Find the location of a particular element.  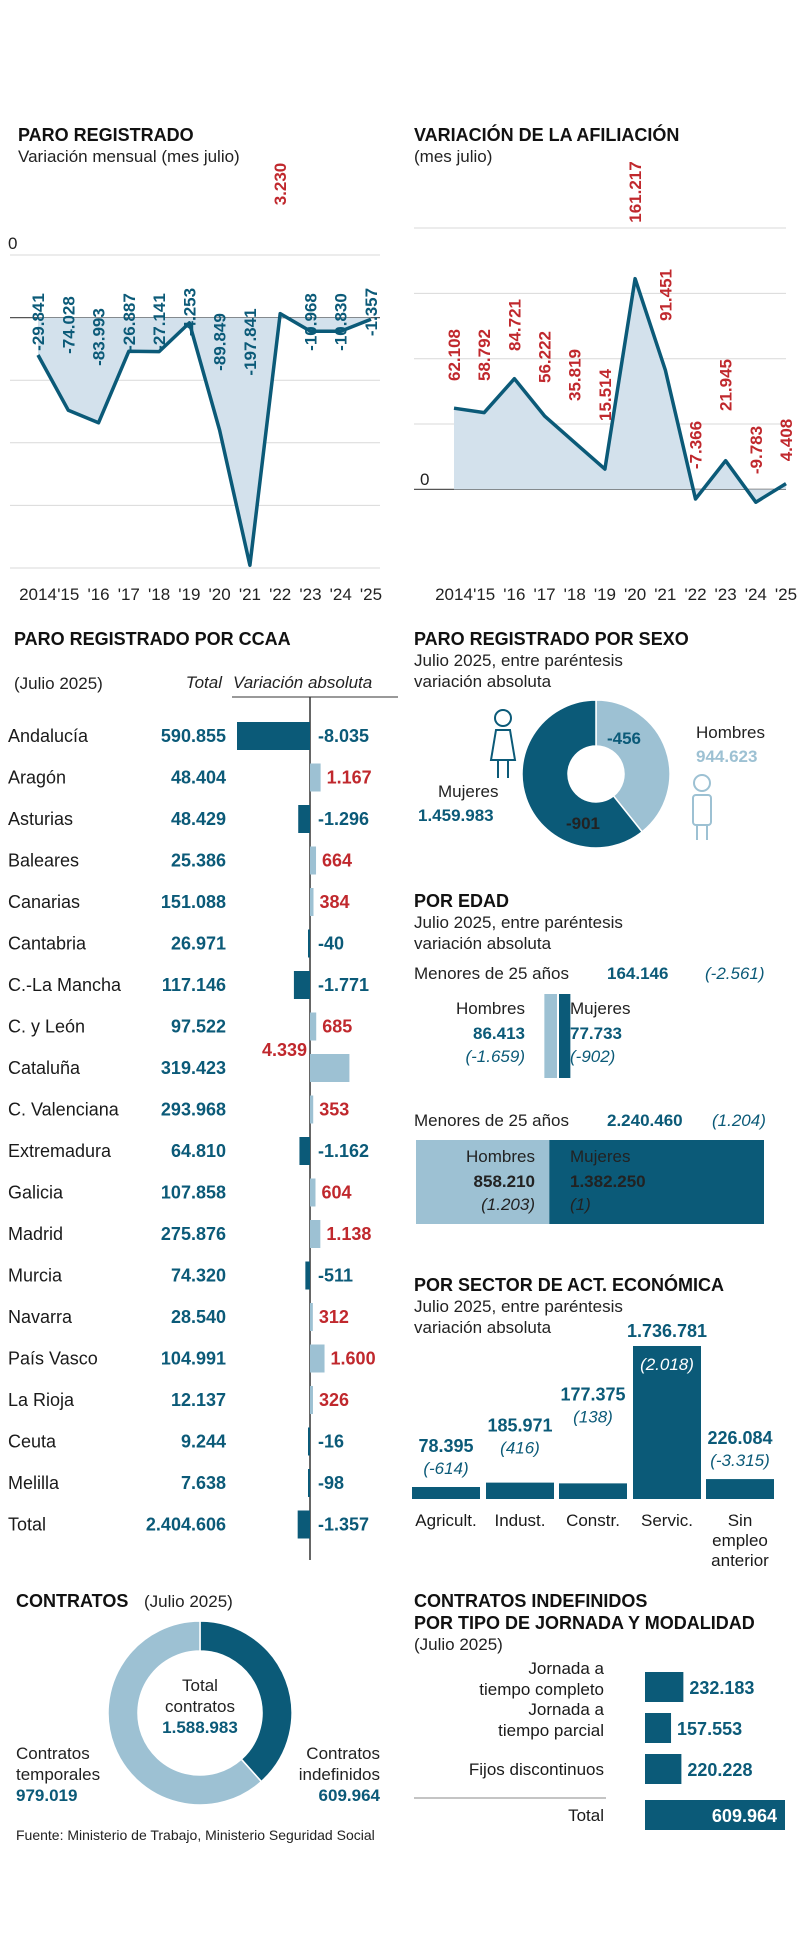

ccaa-row: C. y León 97.522 685 is located at coordinates (180, 1026).